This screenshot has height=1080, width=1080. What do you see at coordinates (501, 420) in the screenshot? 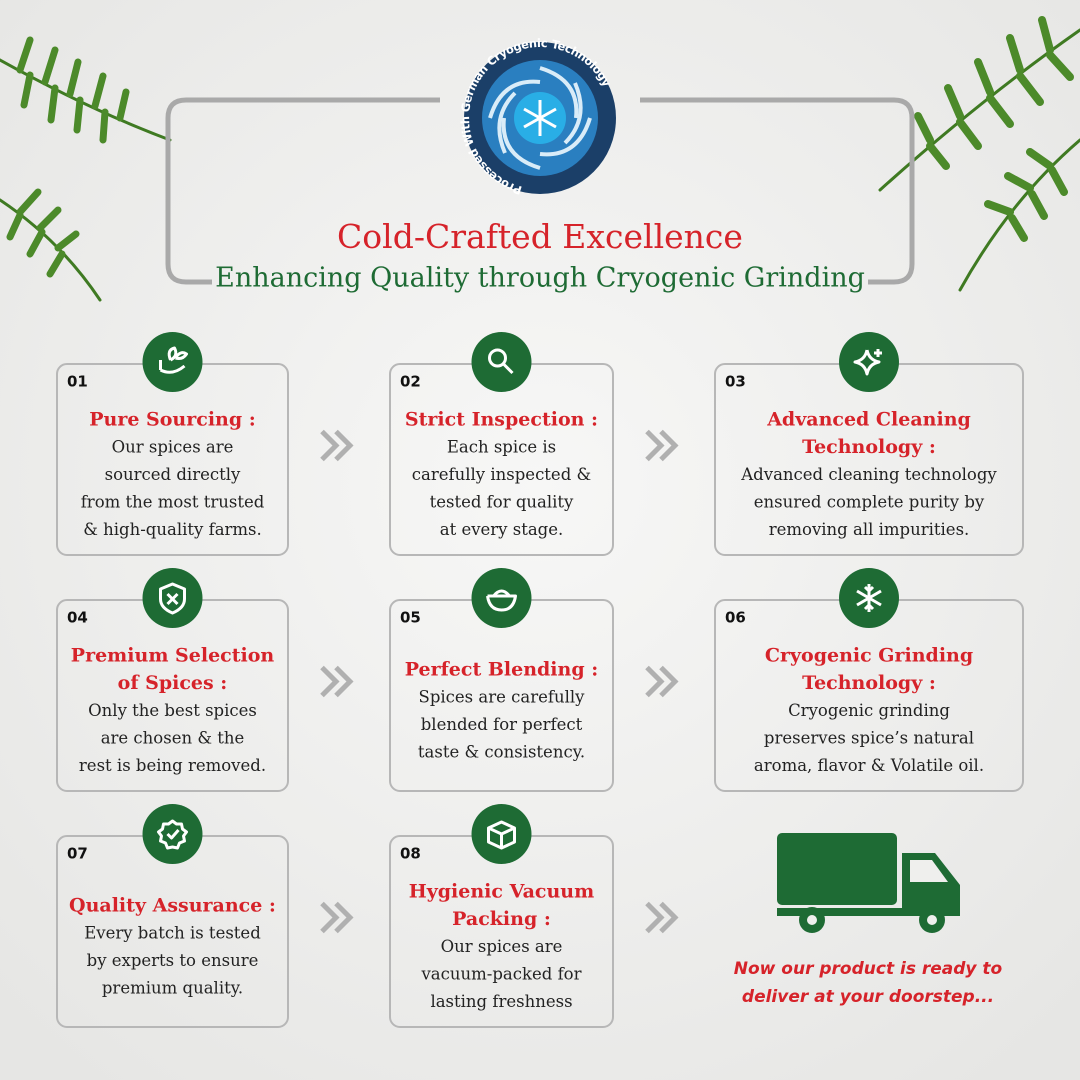
I see `step-title: Strict Inspection :` at bounding box center [501, 420].